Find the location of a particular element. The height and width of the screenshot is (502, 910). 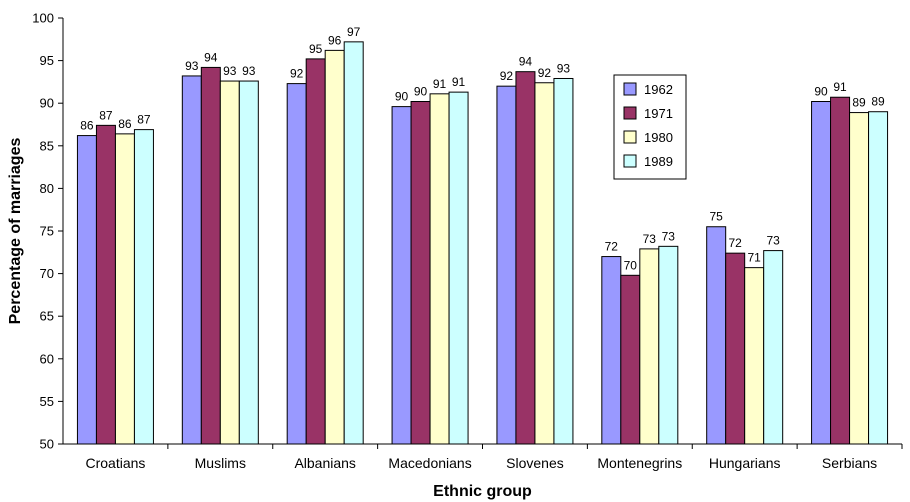

y-tick-label: 50 is located at coordinates (47, 444).